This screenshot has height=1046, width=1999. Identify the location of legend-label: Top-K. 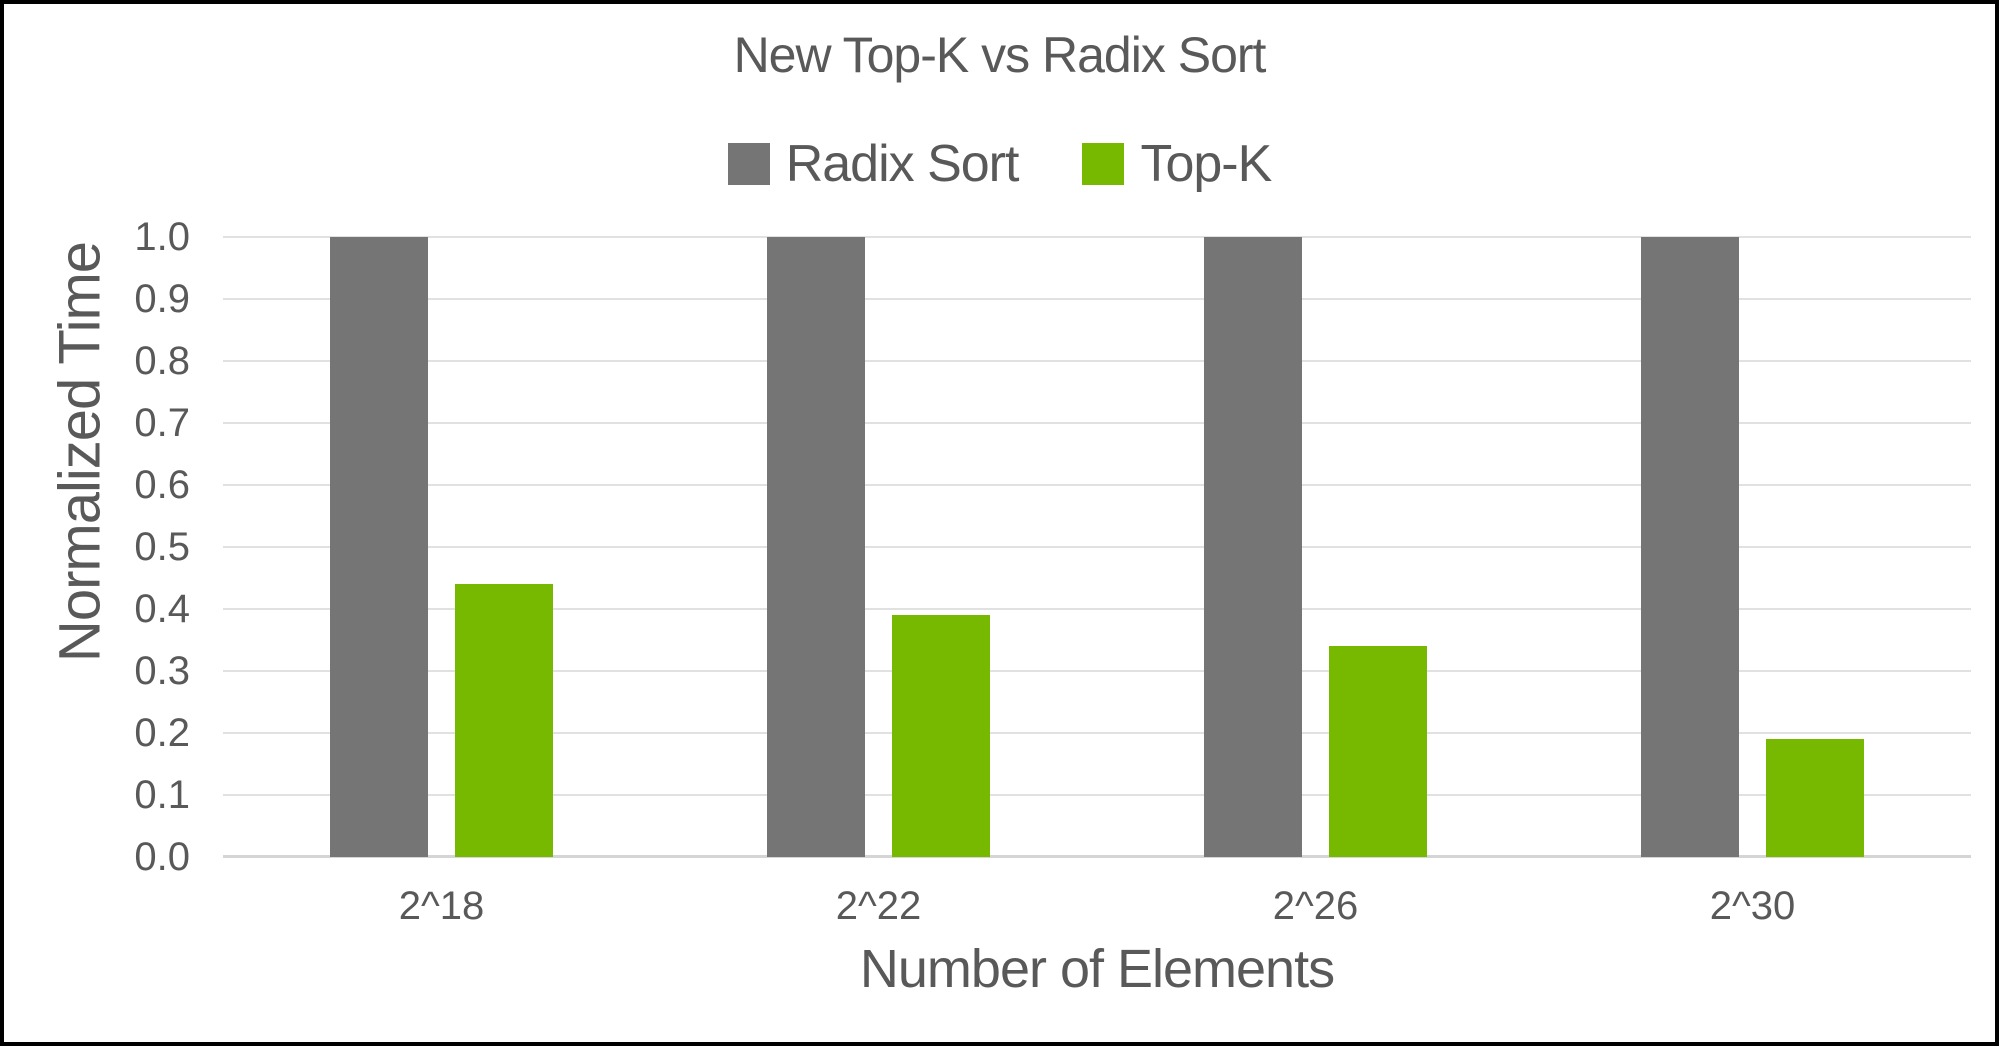
(1206, 164).